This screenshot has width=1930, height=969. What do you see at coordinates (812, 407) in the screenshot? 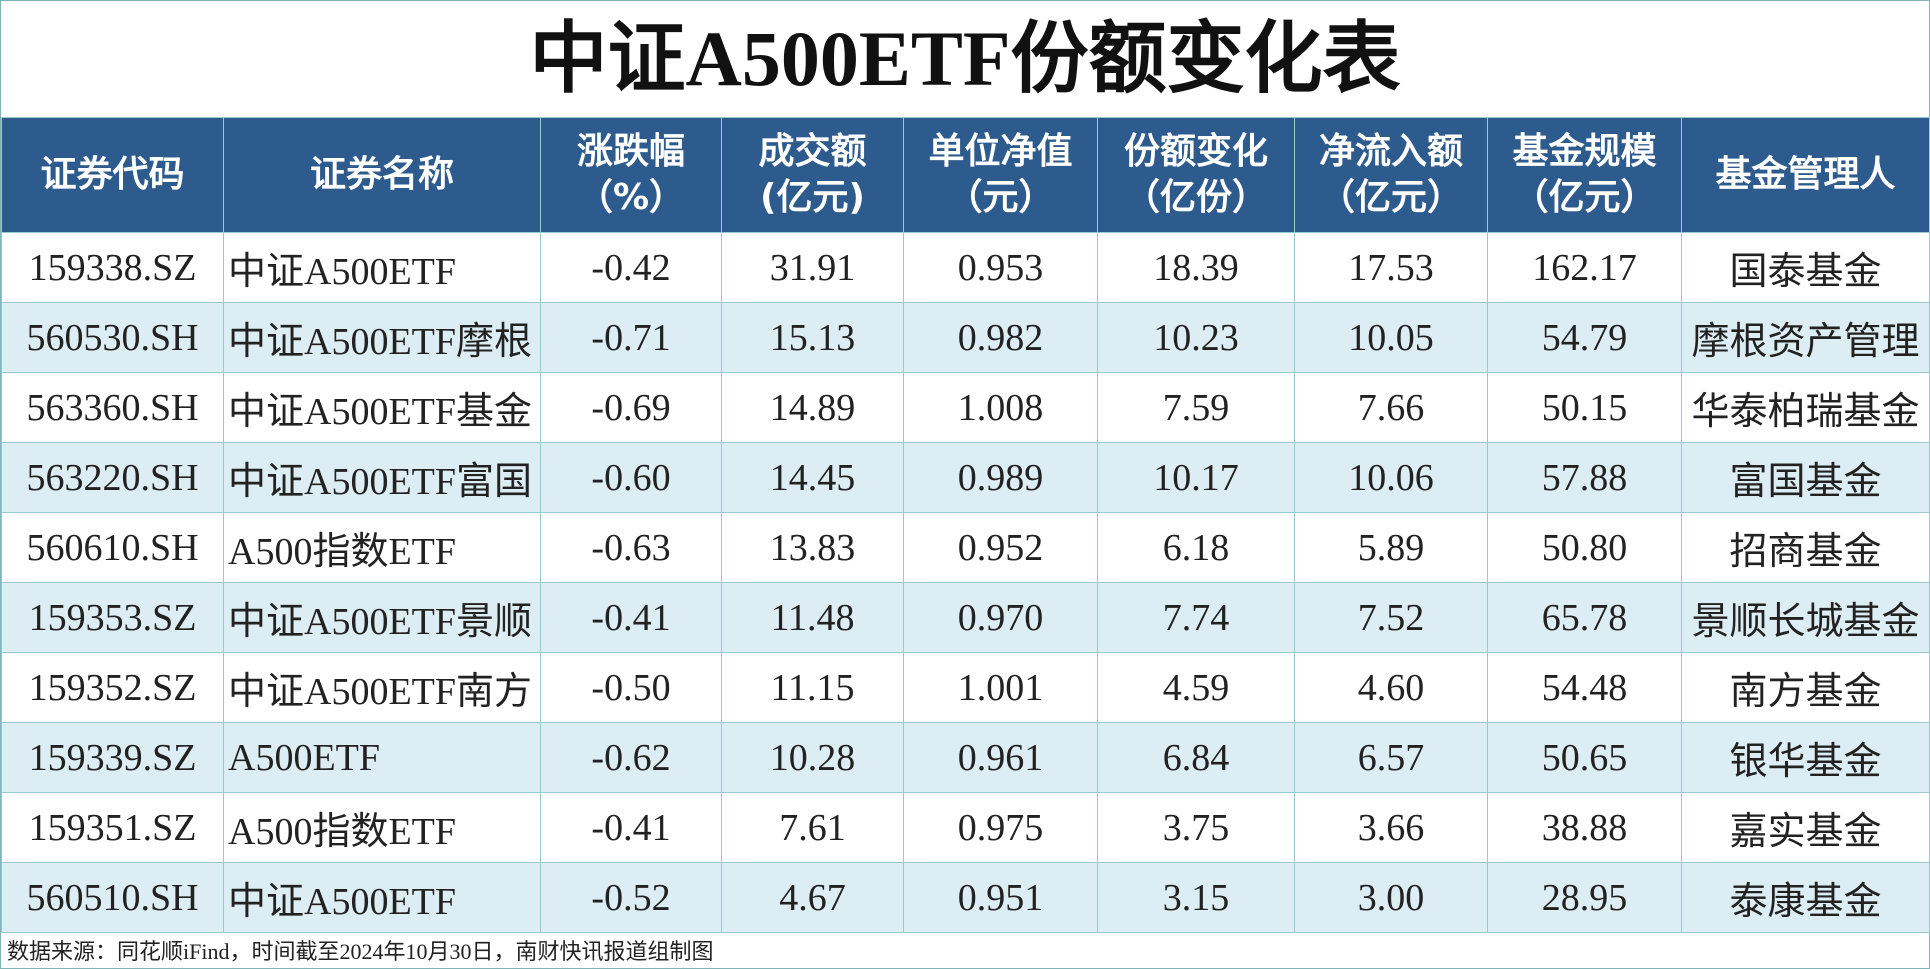
I see `table-cell: 14.89` at bounding box center [812, 407].